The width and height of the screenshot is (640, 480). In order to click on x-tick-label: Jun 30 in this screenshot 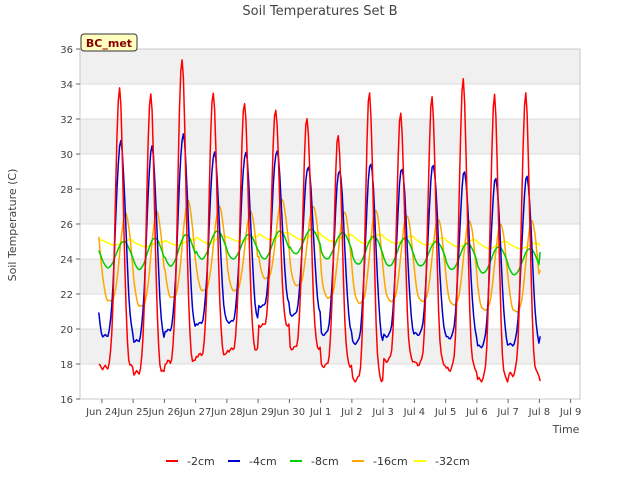, I will do `click(289, 412)`.